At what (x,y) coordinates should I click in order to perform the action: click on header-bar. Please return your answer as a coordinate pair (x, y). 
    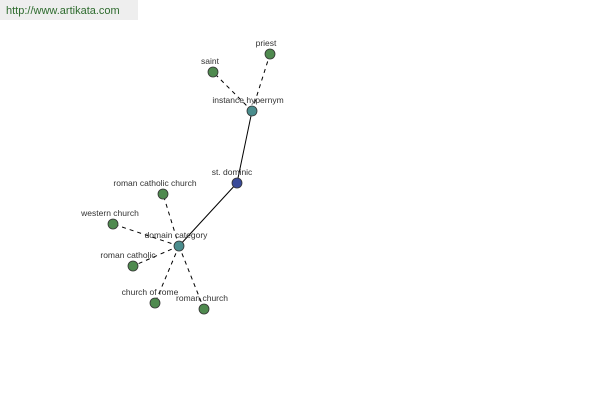
    Looking at the image, I should click on (69, 10).